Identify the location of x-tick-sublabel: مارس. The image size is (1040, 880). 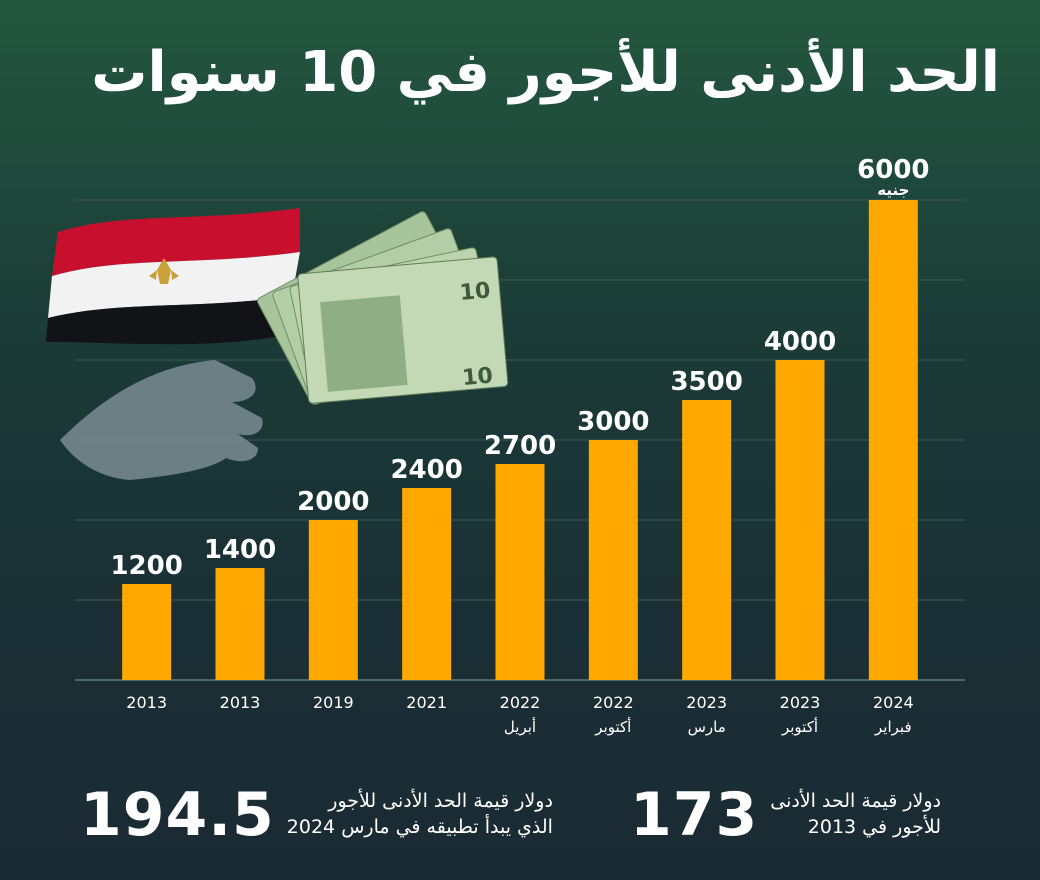
(707, 727).